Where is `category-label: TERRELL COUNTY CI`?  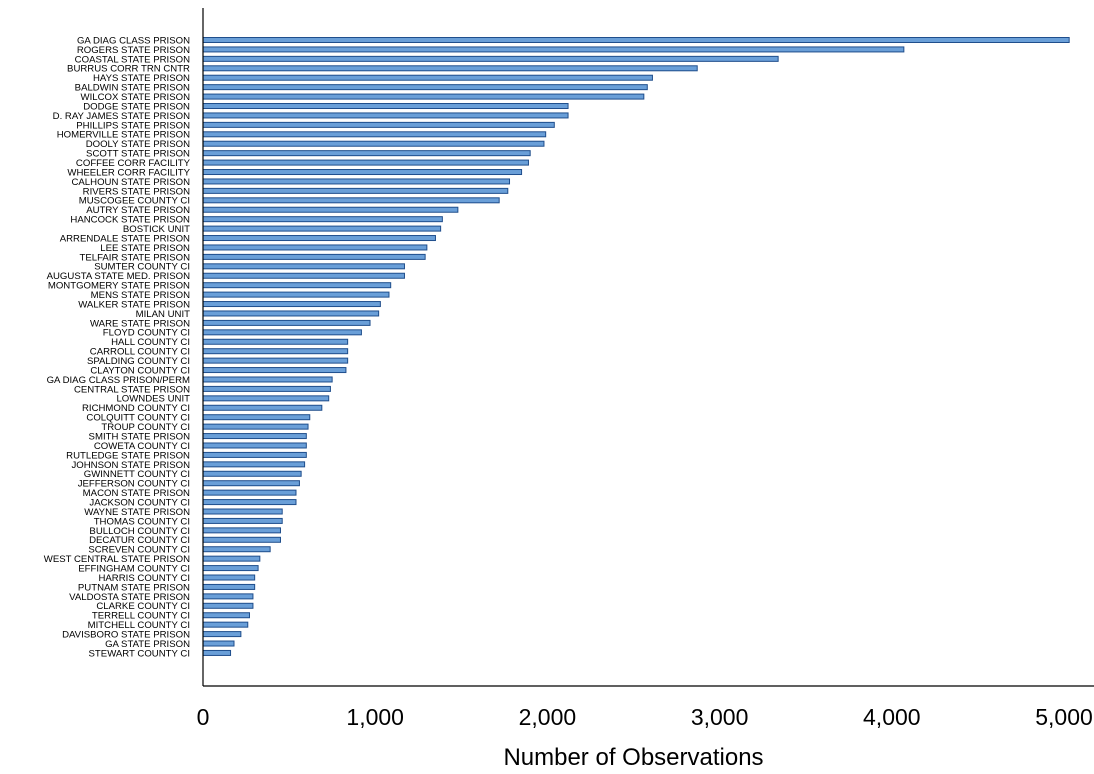 category-label: TERRELL COUNTY CI is located at coordinates (141, 616).